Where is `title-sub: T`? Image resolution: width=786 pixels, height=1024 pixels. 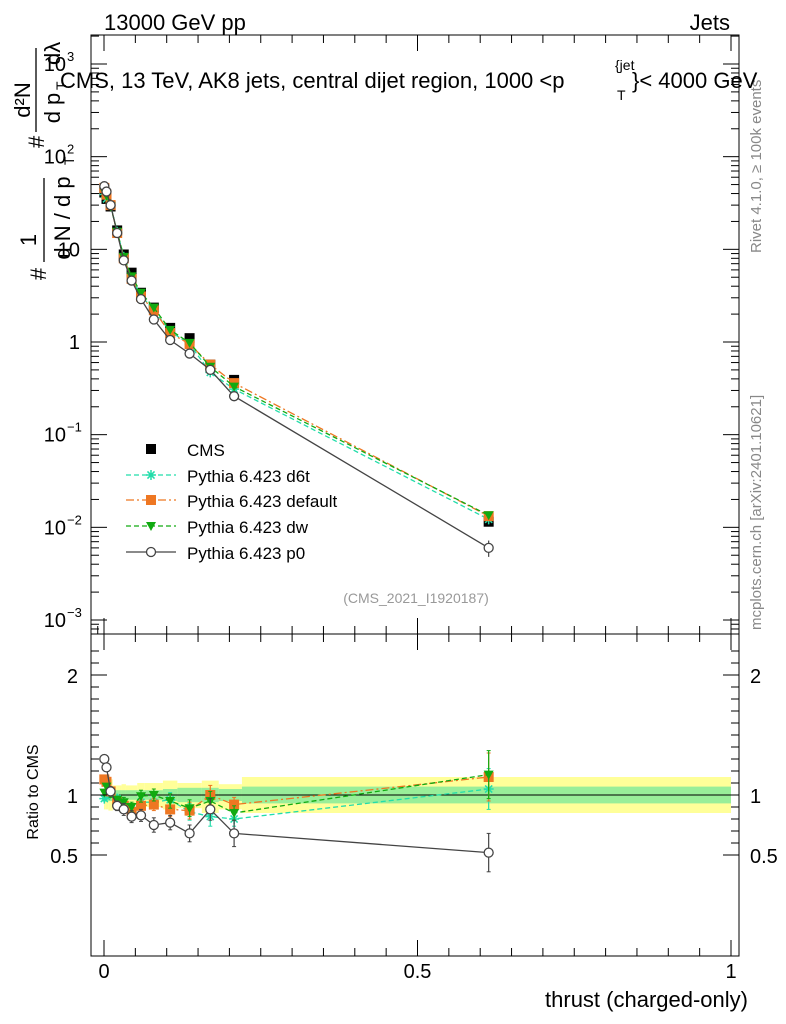 title-sub: T is located at coordinates (621, 95).